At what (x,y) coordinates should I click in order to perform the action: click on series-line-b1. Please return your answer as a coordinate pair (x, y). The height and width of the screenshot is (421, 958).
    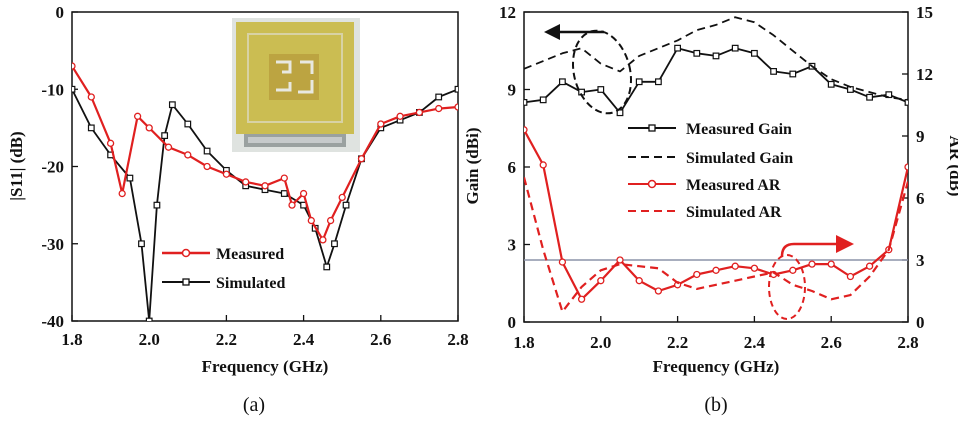
    Looking at the image, I should click on (716, 58).